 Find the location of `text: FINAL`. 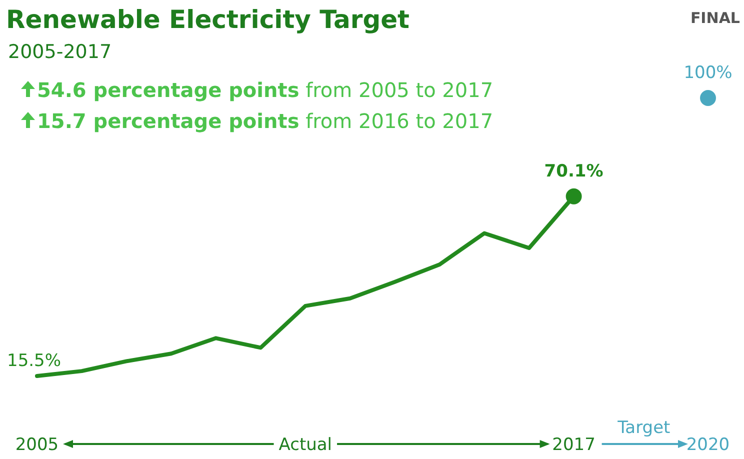

text: FINAL is located at coordinates (715, 18).